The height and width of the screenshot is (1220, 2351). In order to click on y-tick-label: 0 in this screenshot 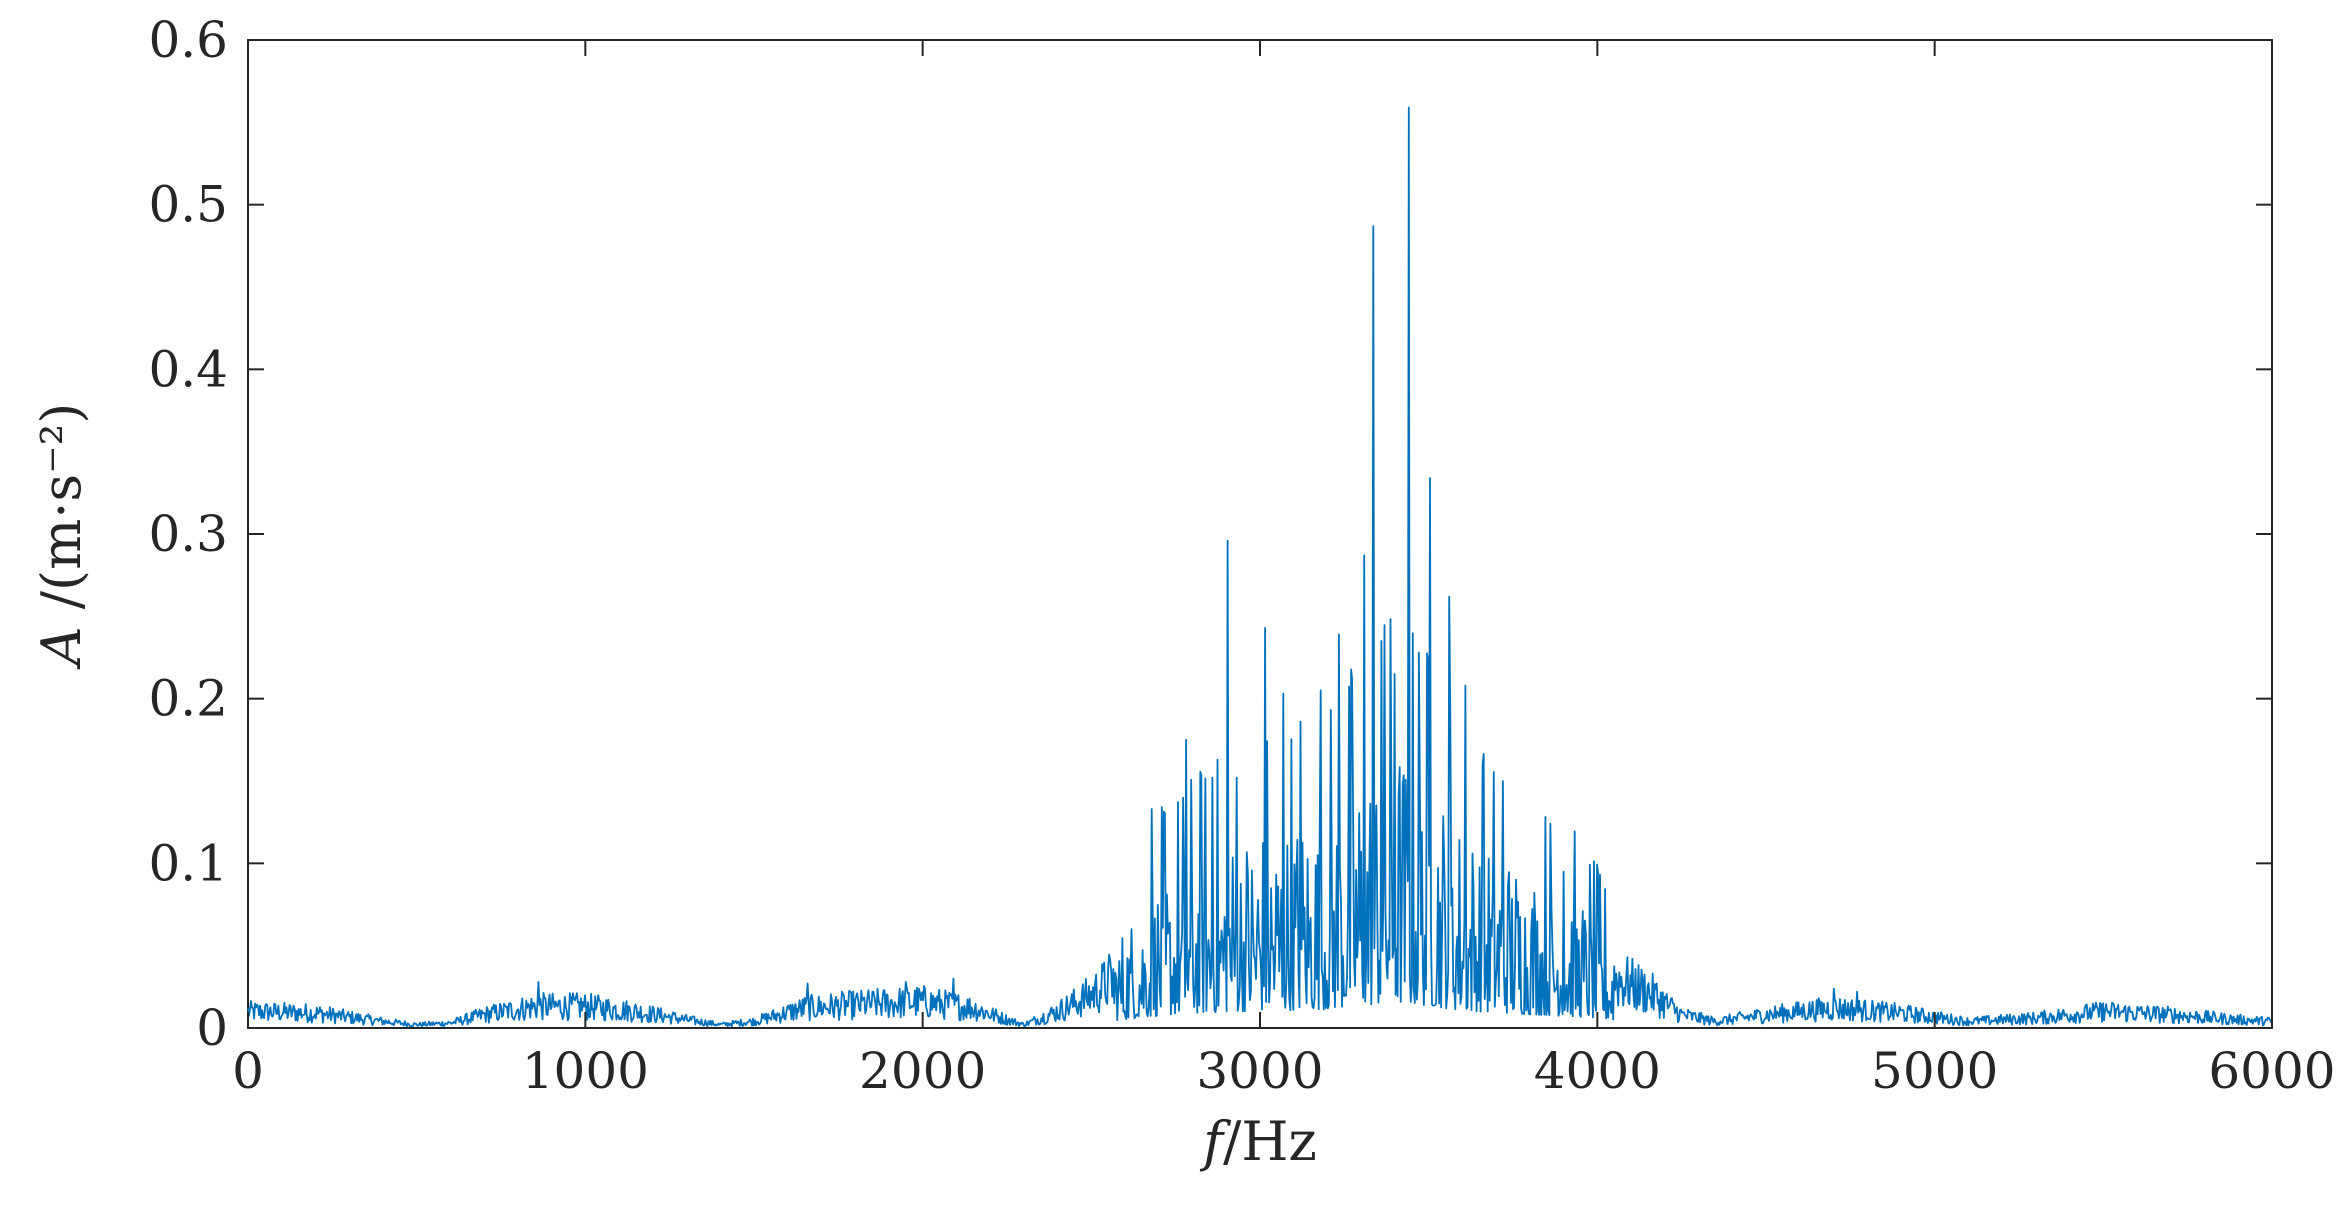, I will do `click(212, 1028)`.